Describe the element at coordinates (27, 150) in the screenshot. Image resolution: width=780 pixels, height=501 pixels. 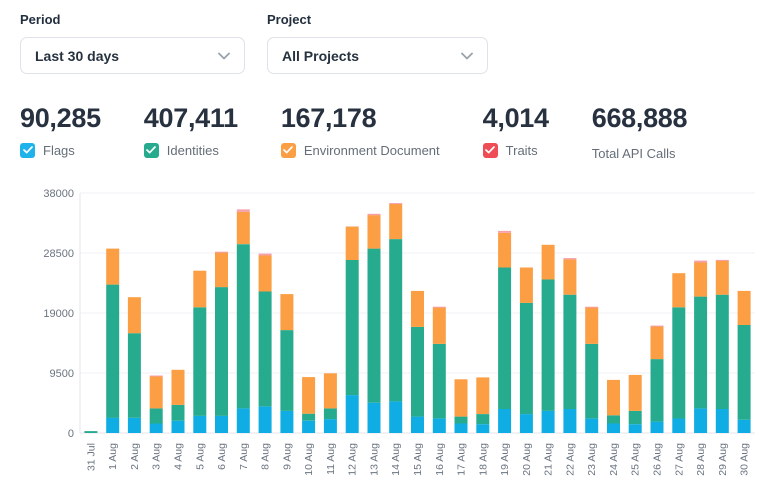
I see `flags-checkbox` at that location.